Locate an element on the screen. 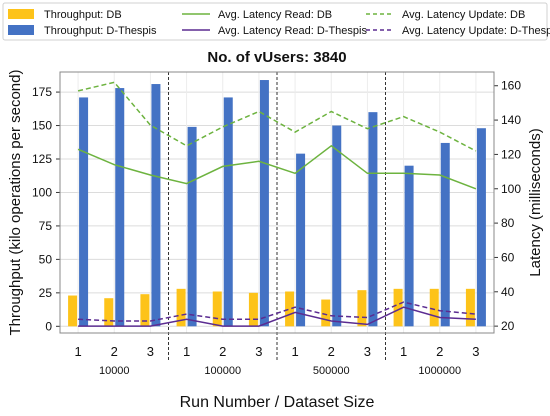 The image size is (550, 416). legend-label: Throughput: D-Thespis is located at coordinates (100, 31).